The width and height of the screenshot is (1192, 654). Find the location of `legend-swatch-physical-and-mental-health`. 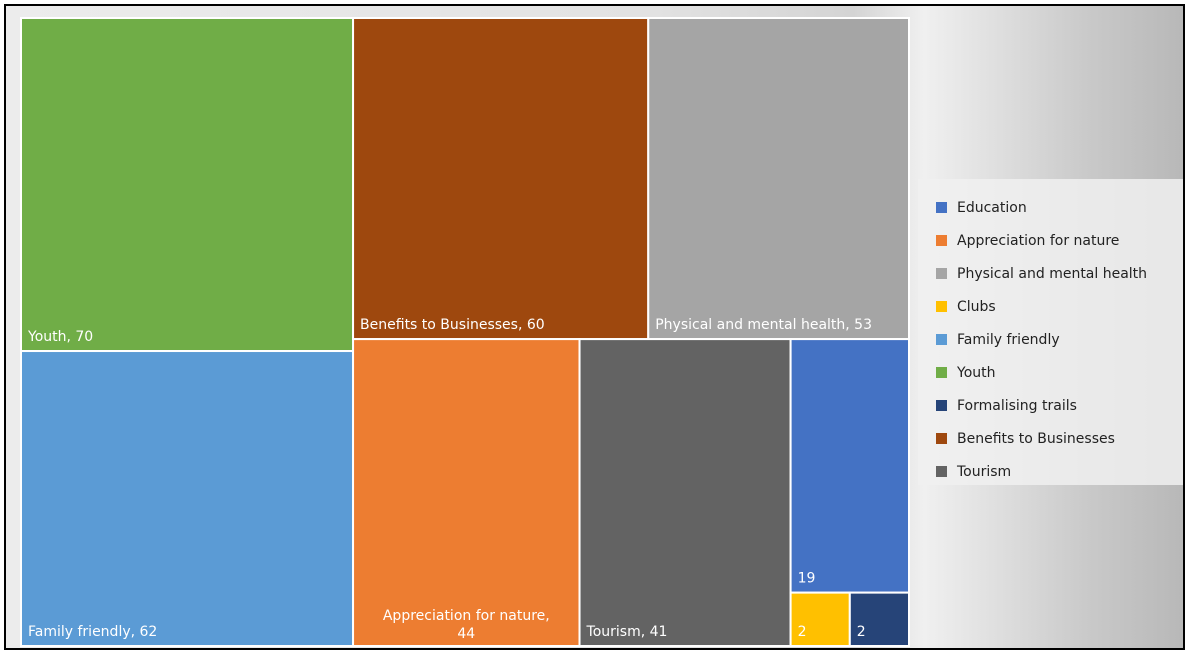

legend-swatch-physical-and-mental-health is located at coordinates (941, 273).